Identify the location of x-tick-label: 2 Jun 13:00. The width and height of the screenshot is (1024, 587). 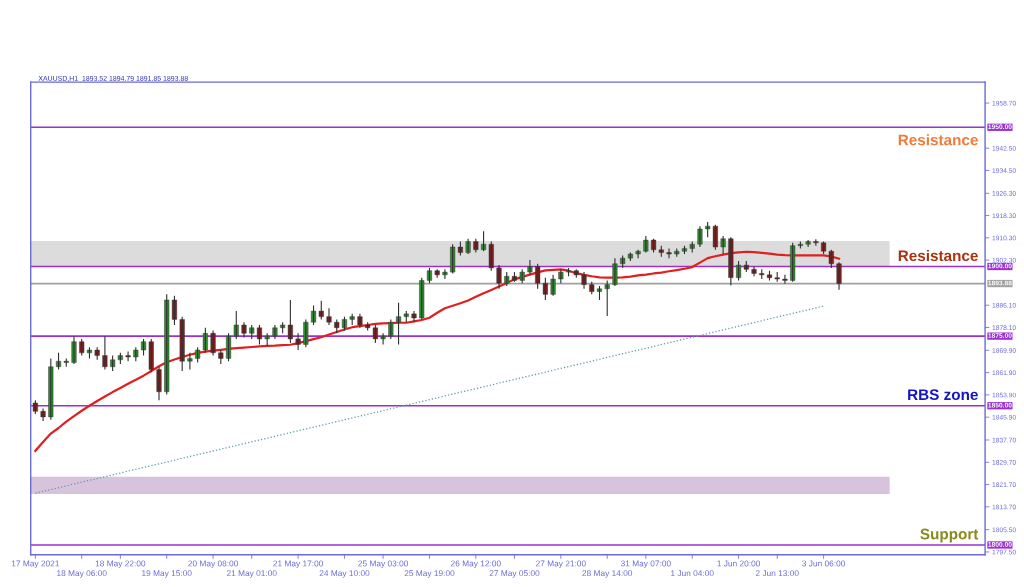
(777, 573).